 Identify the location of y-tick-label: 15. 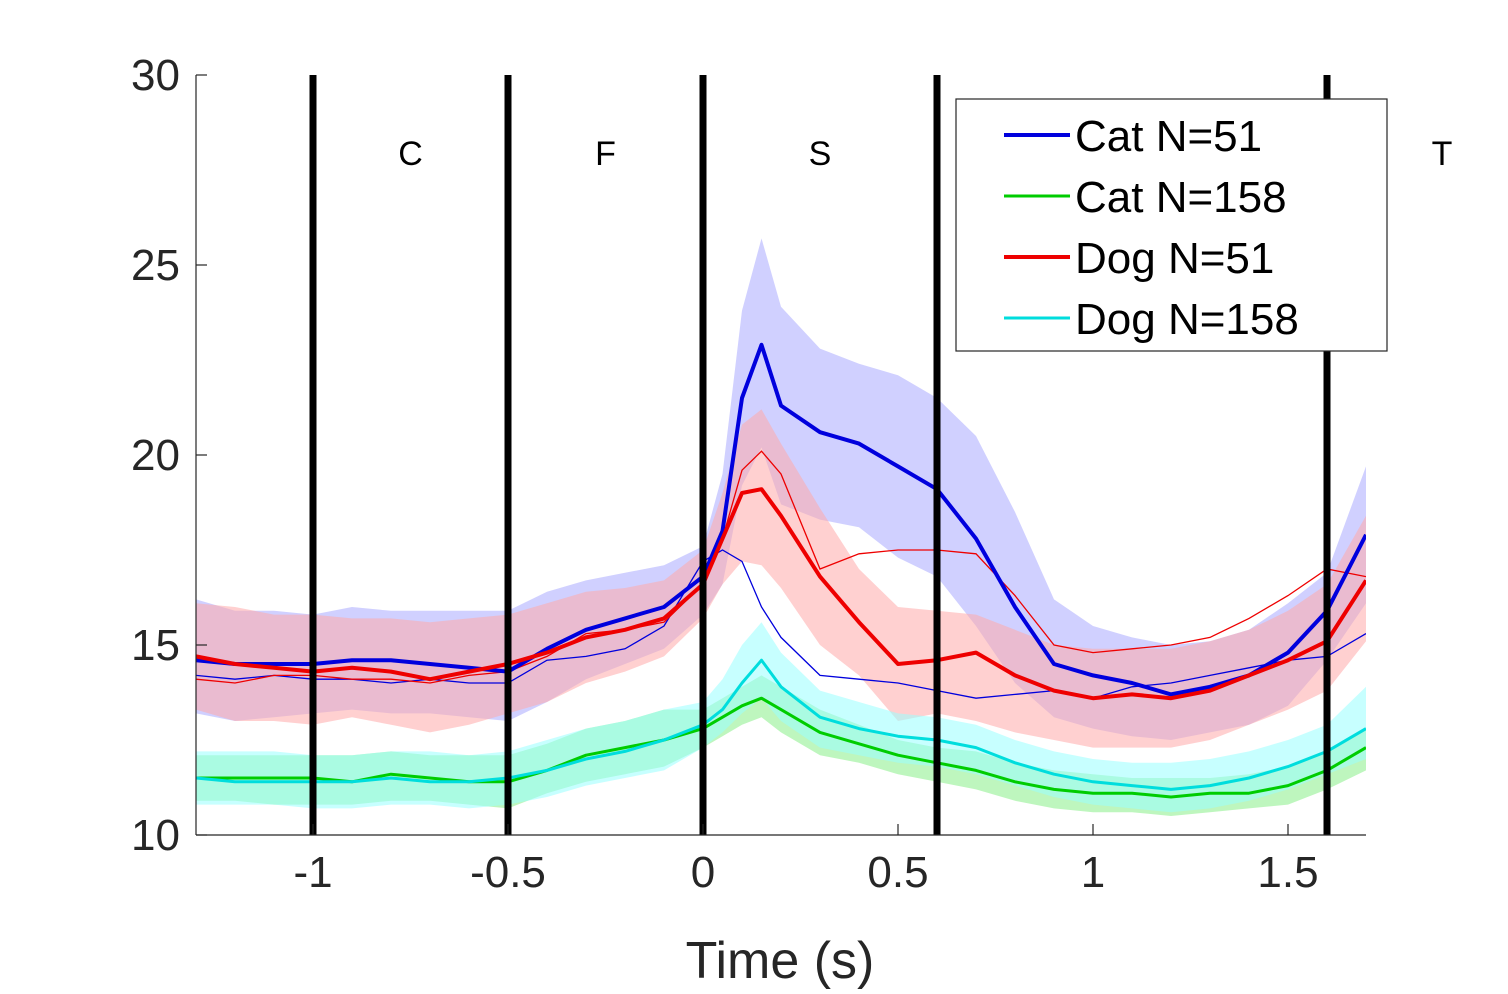
(155, 645).